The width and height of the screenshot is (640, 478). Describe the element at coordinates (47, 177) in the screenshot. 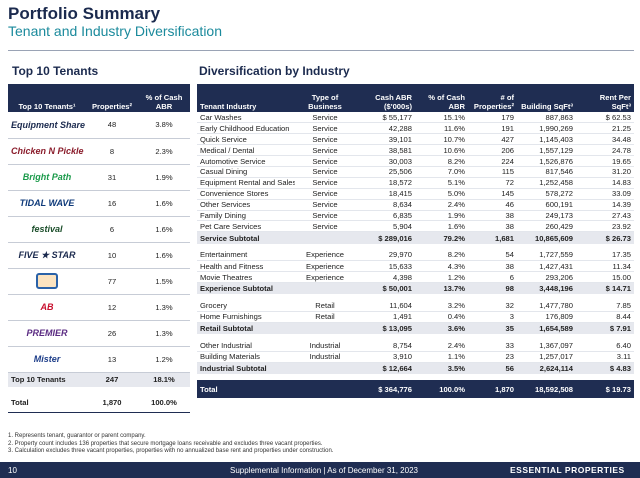

I see `tenant-logo-cell: Bright Path` at that location.